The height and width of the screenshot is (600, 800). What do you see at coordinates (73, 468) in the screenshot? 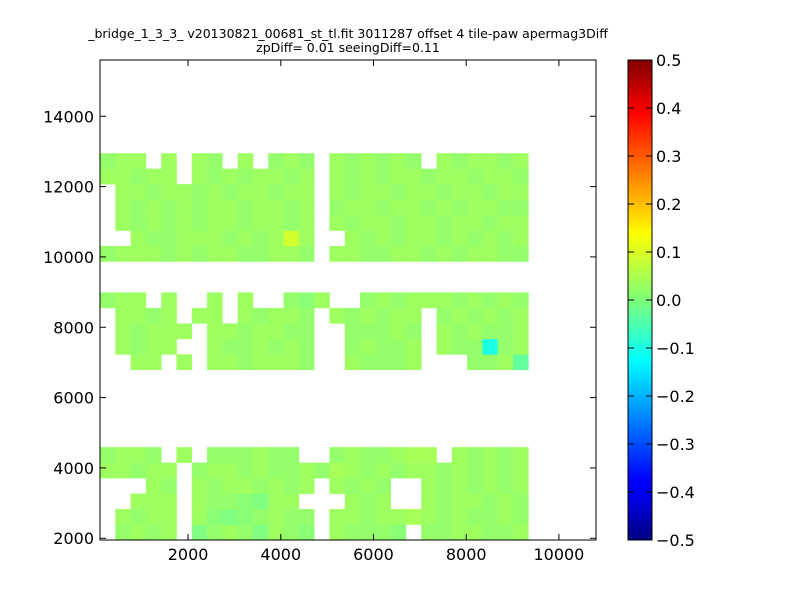
I see `y-tick-label: 4000` at bounding box center [73, 468].